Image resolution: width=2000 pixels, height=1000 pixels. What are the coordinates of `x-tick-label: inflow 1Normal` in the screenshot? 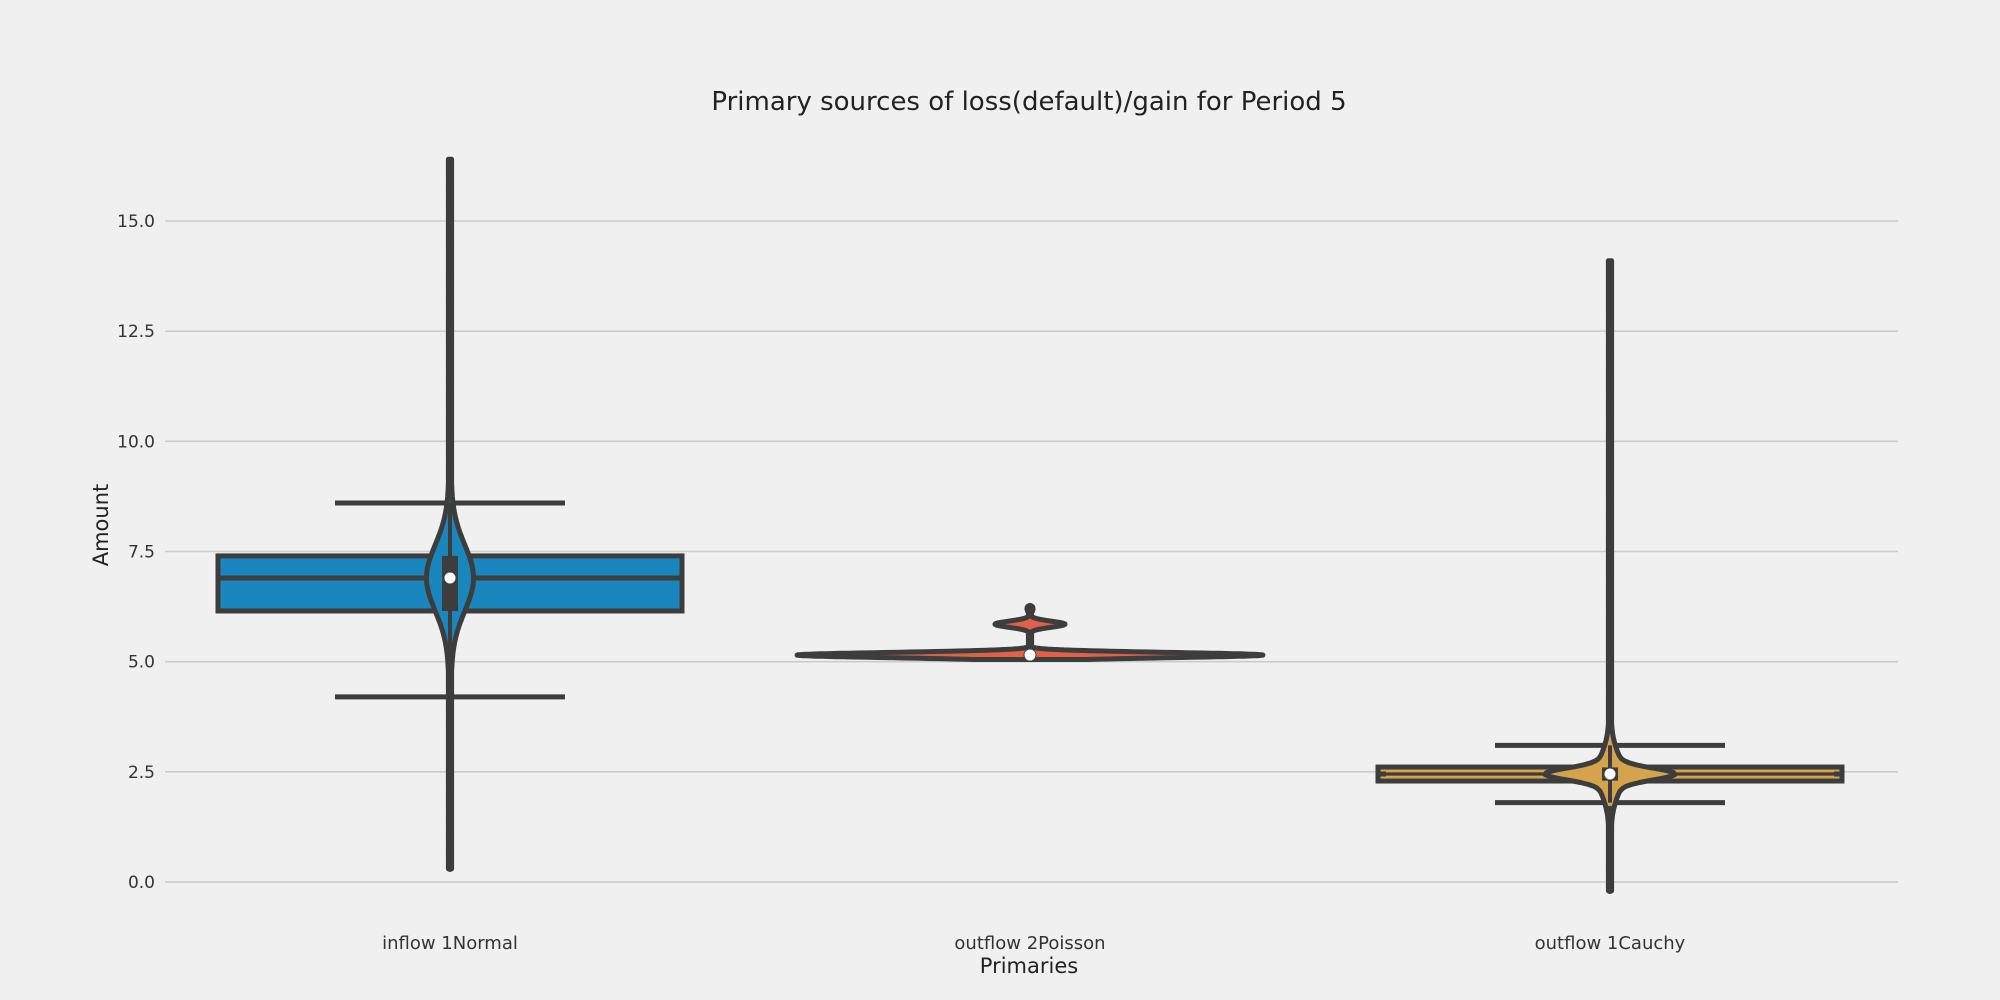 It's located at (450, 943).